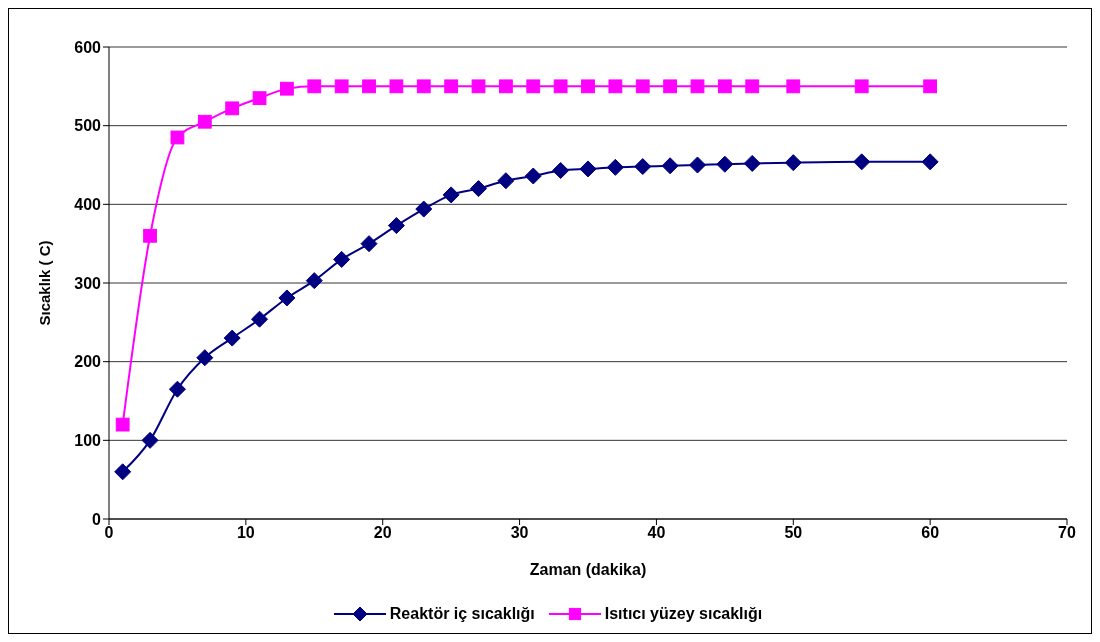  Describe the element at coordinates (245, 533) in the screenshot. I see `x-tick-label: 10` at that location.